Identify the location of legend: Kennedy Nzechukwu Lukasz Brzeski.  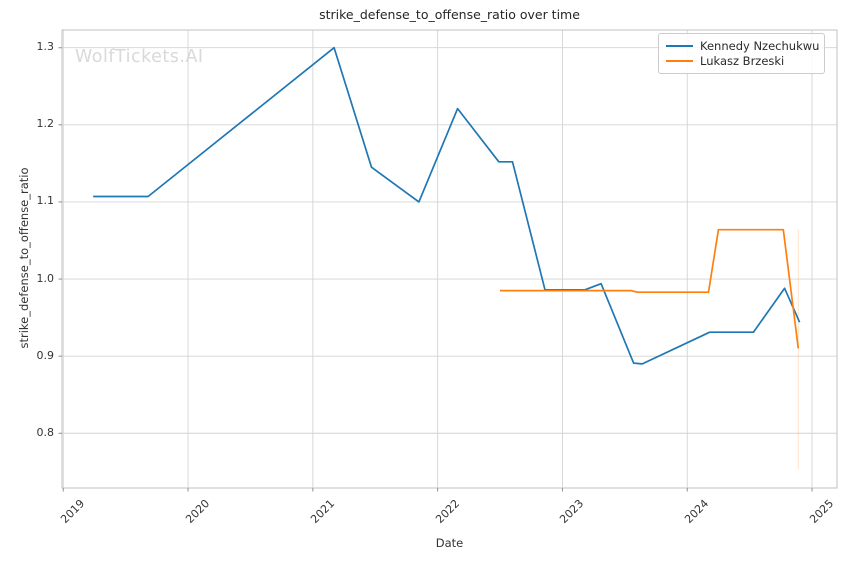
(741, 53).